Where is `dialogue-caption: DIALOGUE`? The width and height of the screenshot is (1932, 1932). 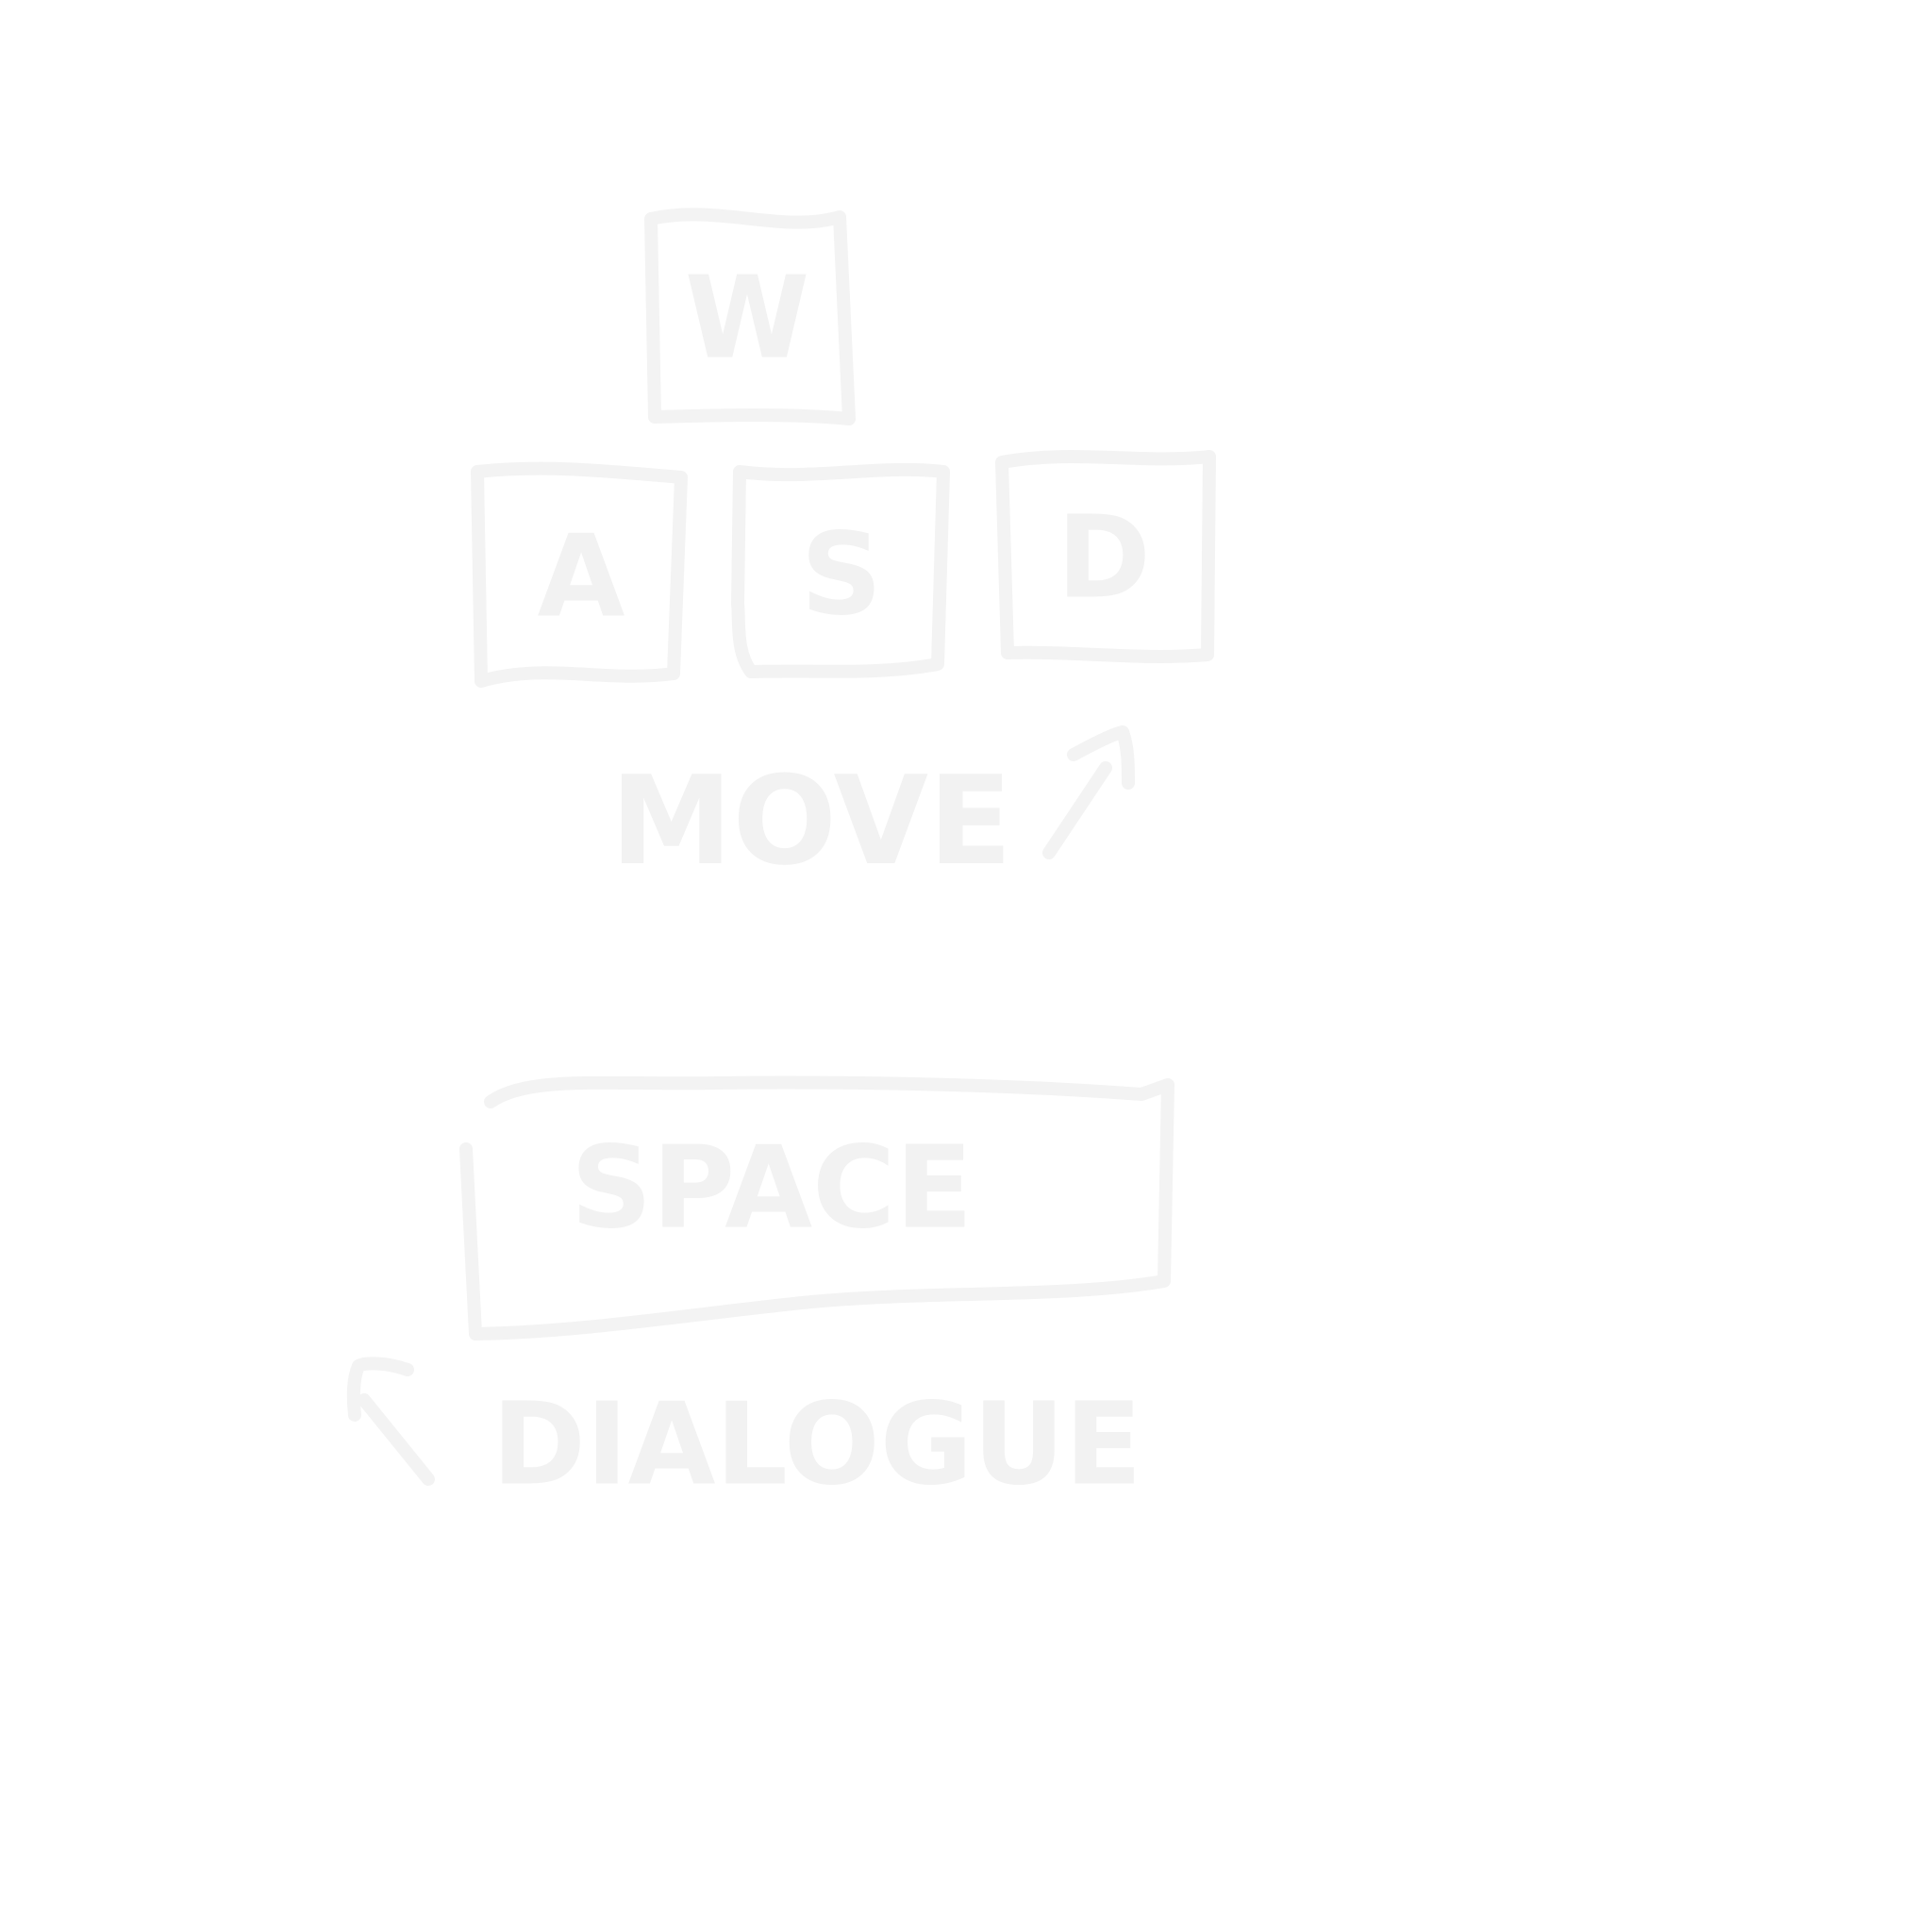
dialogue-caption: DIALOGUE is located at coordinates (744, 1434).